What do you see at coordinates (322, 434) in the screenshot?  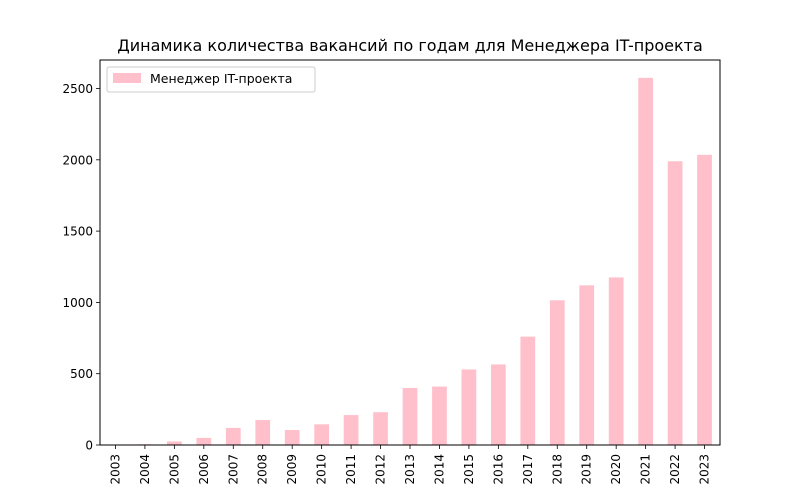 I see `bar-2010` at bounding box center [322, 434].